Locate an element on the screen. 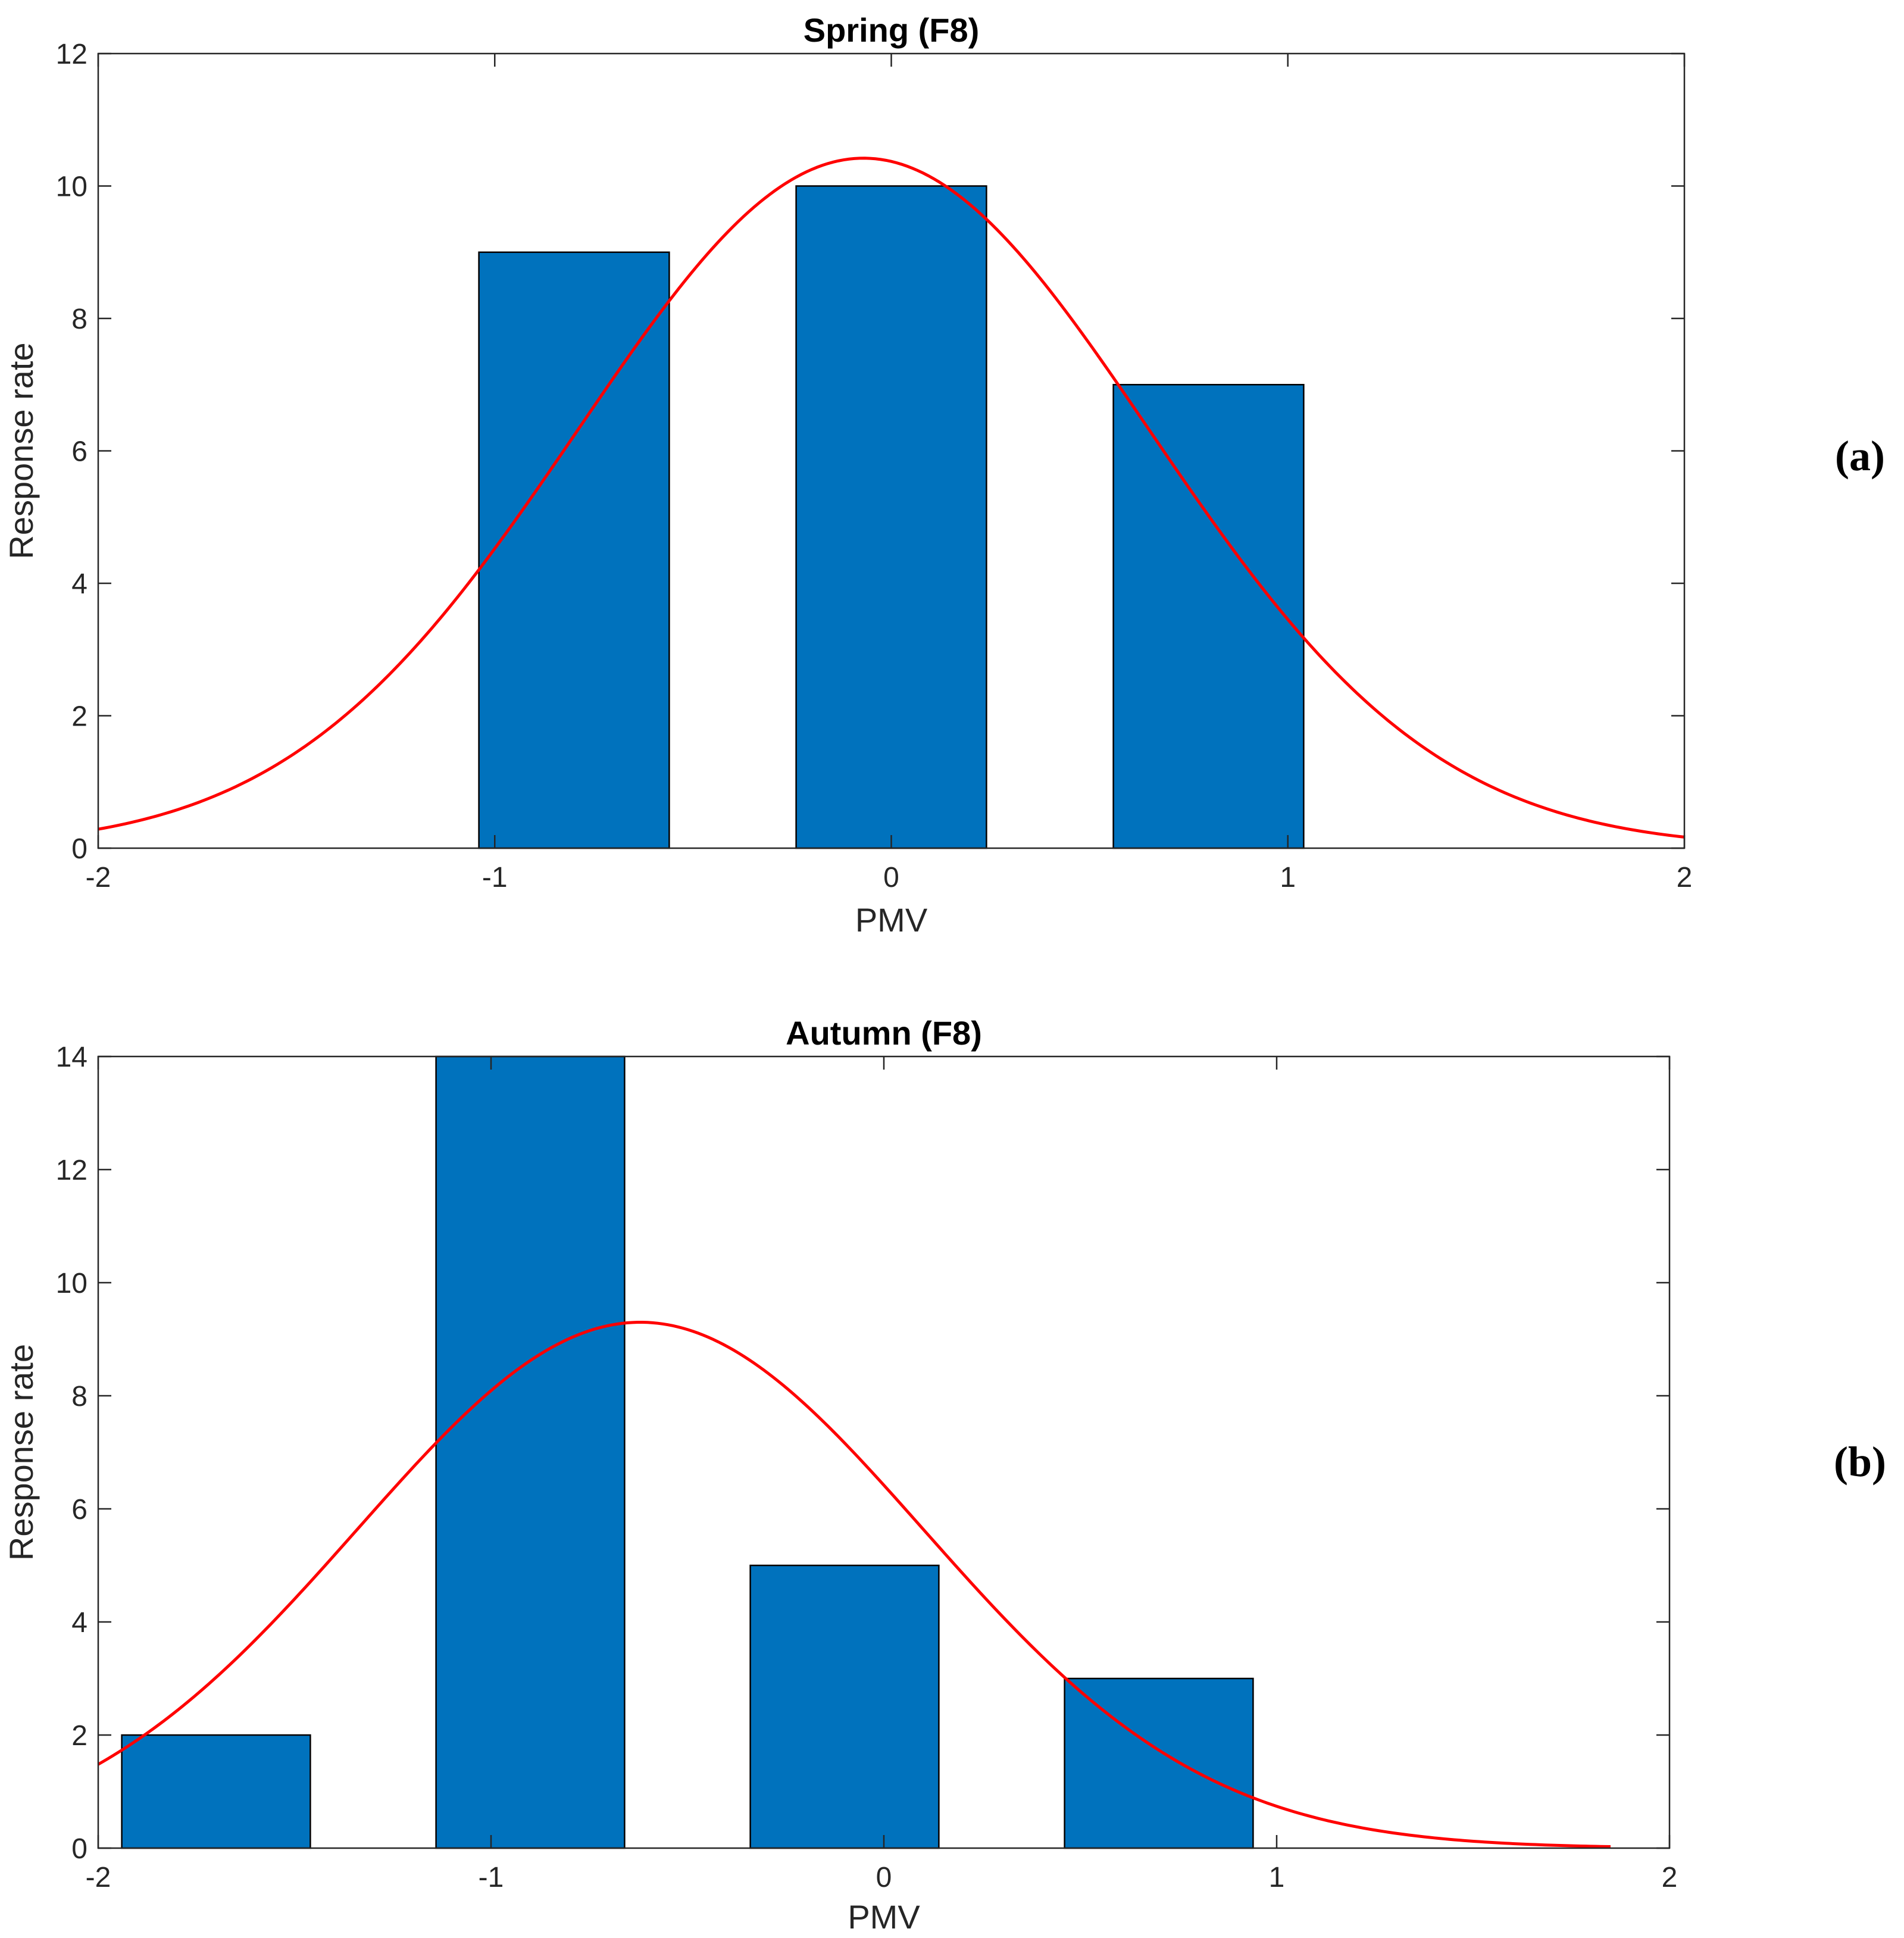  chart-0-ytick-label-4: 8 is located at coordinates (79, 319).